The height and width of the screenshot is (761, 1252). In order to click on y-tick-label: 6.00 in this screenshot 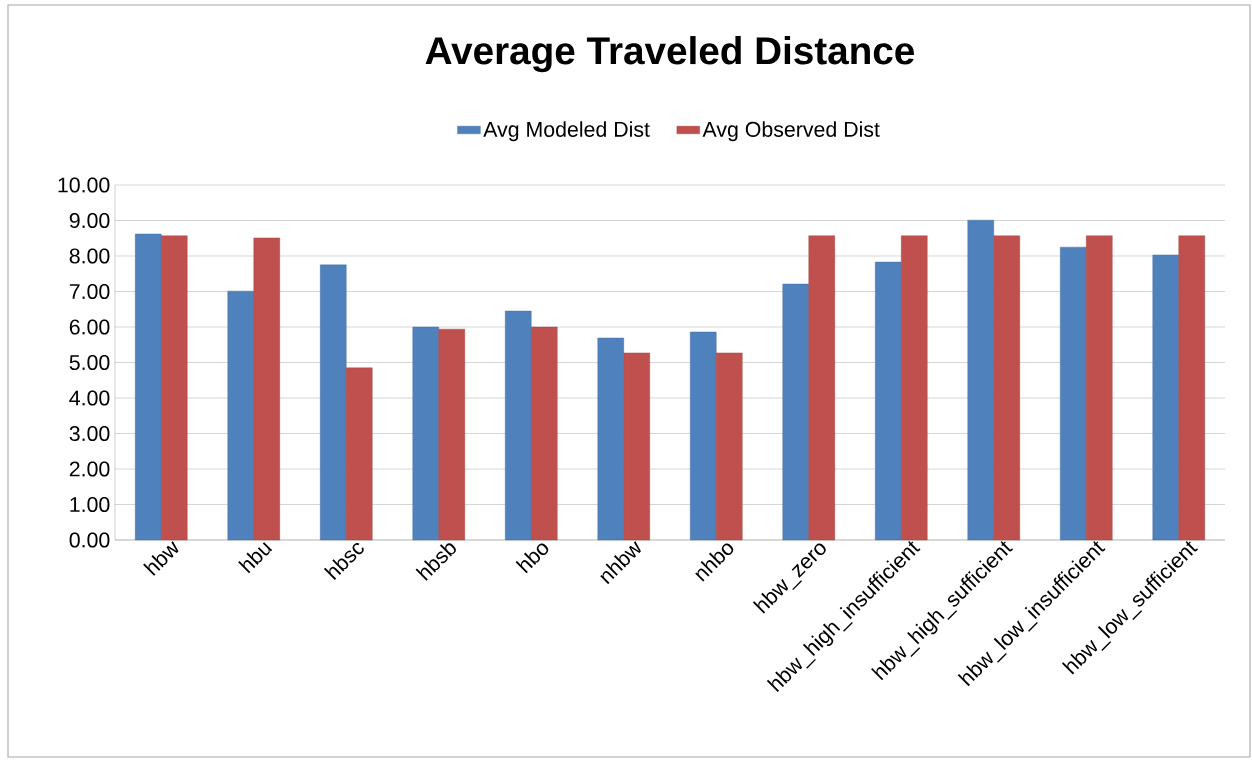, I will do `click(89, 327)`.